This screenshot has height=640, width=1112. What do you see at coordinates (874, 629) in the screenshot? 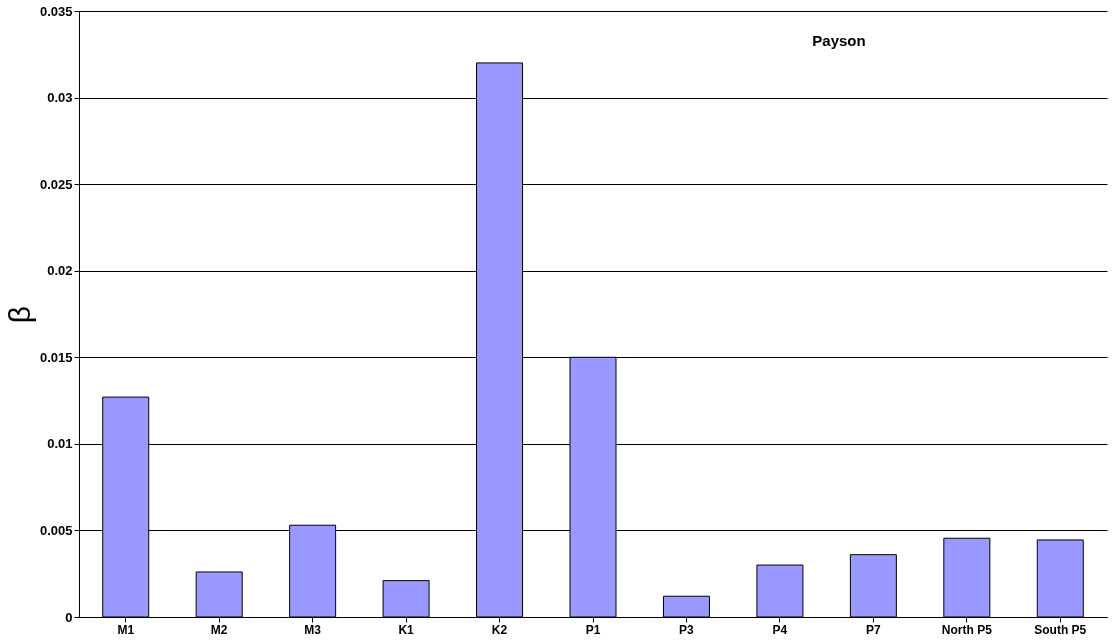
I see `x-tick-label: P7` at bounding box center [874, 629].